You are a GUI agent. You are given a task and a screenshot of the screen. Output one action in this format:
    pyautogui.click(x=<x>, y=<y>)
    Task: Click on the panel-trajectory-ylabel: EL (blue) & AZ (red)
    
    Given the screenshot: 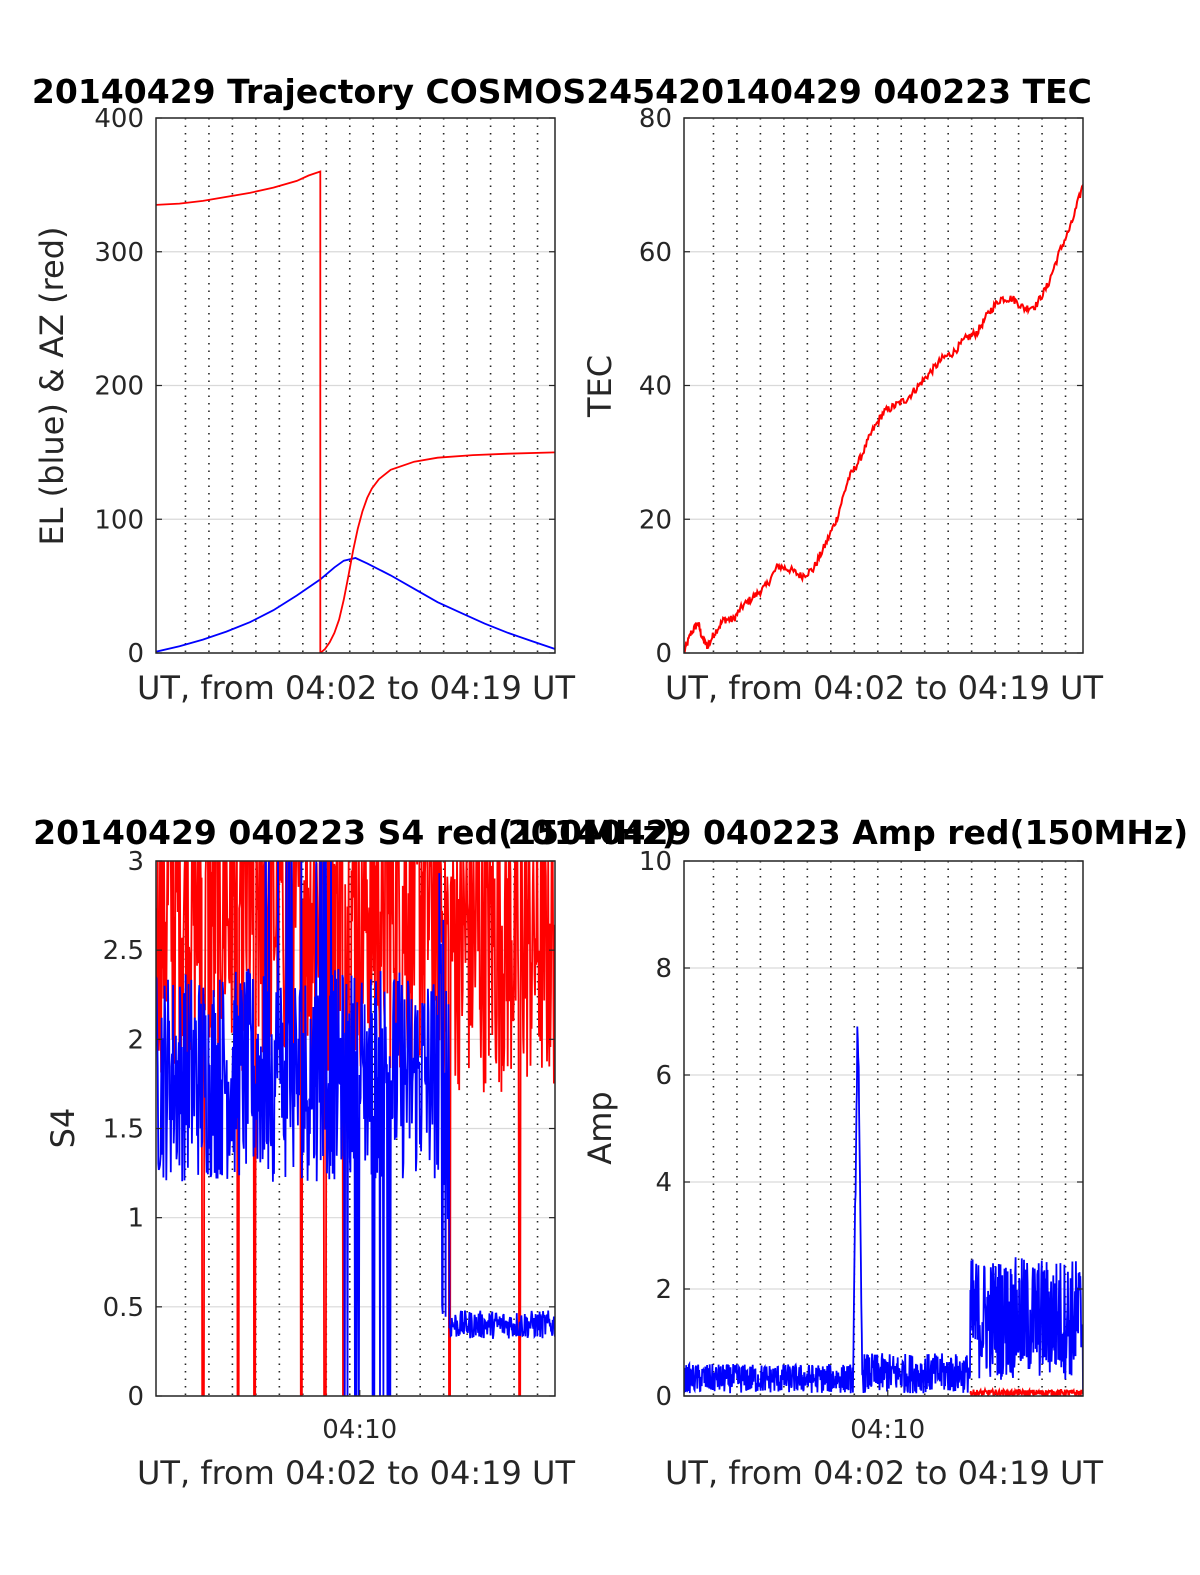 What is the action you would take?
    pyautogui.click(x=52, y=385)
    